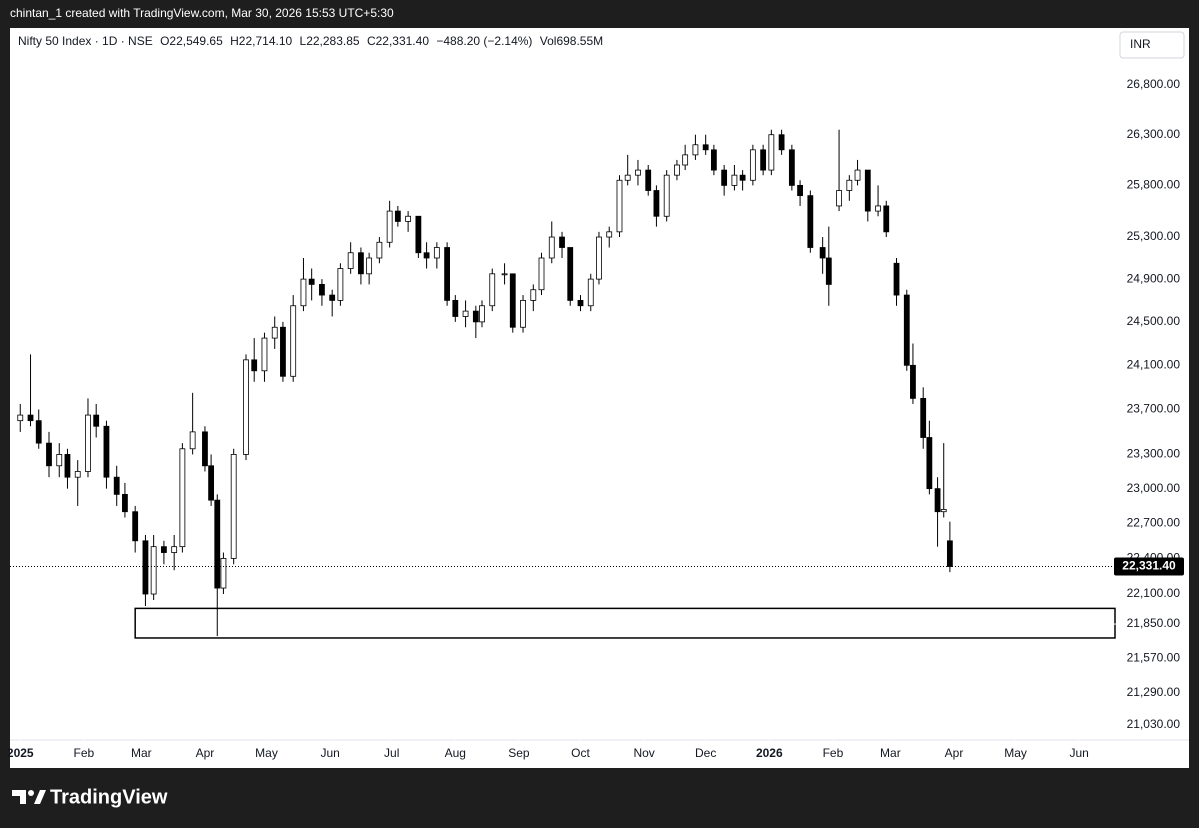 The width and height of the screenshot is (1199, 828). Describe the element at coordinates (20, 753) in the screenshot. I see `x-tick-label: 2025` at that location.